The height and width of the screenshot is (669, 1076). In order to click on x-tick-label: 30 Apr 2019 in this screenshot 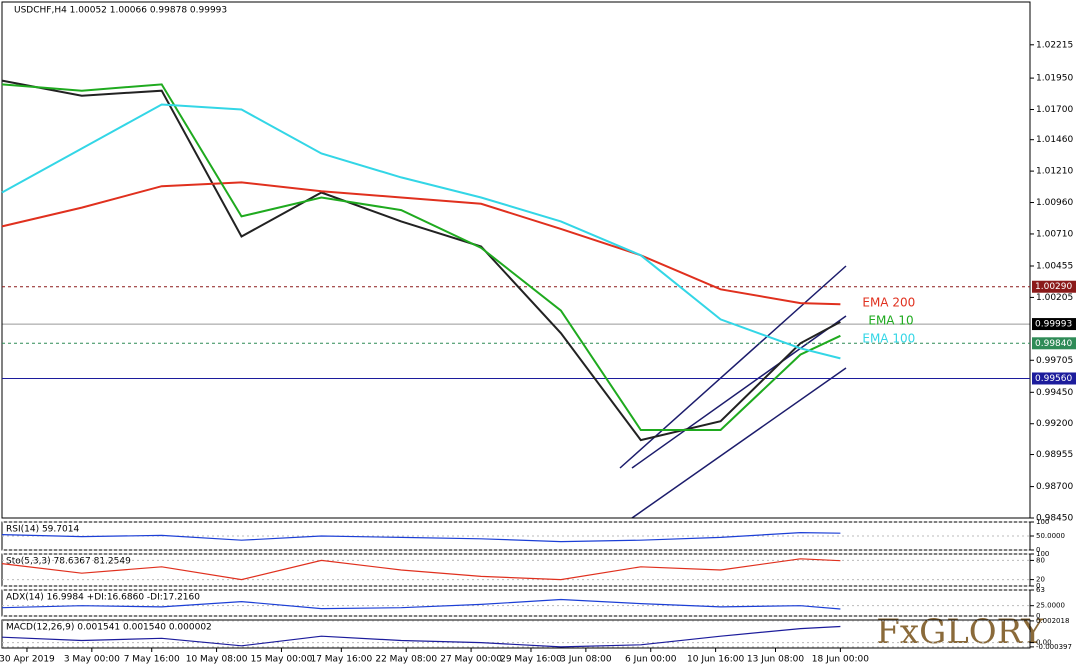, I will do `click(27, 660)`.